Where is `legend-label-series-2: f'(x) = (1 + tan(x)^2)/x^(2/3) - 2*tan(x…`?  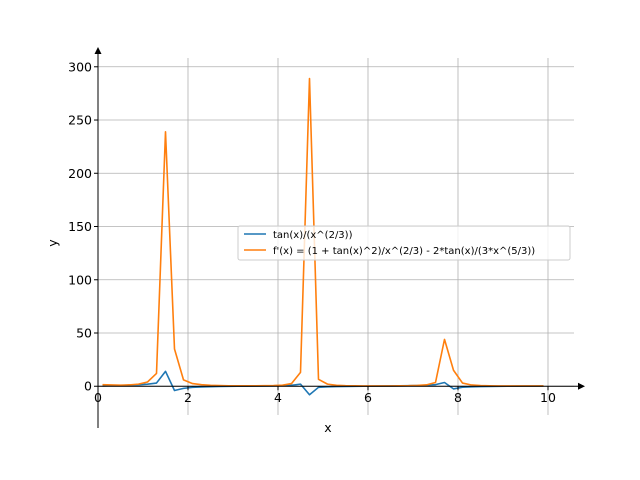 legend-label-series-2: f'(x) = (1 + tan(x)^2)/x^(2/3) - 2*tan(x… is located at coordinates (404, 251).